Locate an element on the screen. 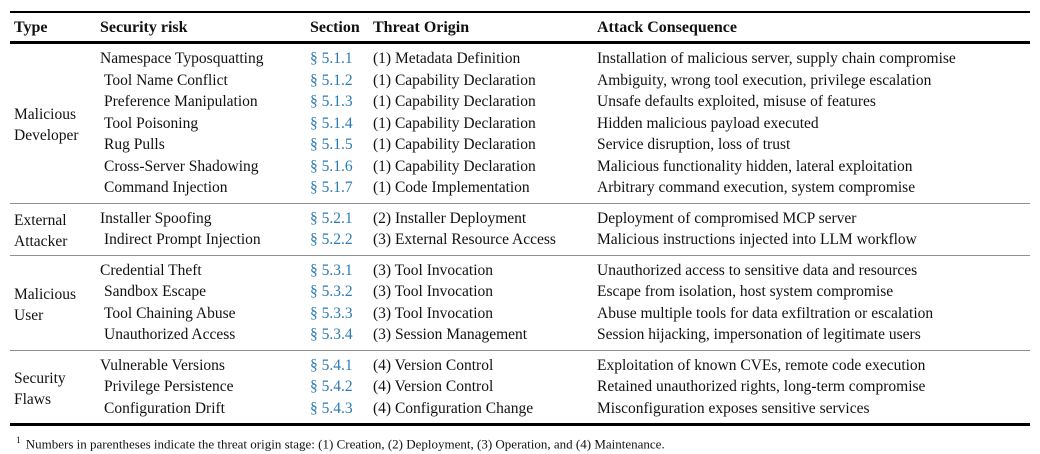 Image resolution: width=1040 pixels, height=454 pixels. section-cell: § 5.4.1 is located at coordinates (341, 362).